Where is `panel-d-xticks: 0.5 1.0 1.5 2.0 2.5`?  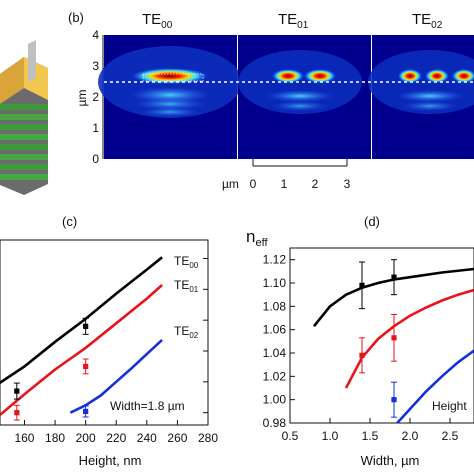 panel-d-xticks: 0.5 1.0 1.5 2.0 2.5 is located at coordinates (370, 430).